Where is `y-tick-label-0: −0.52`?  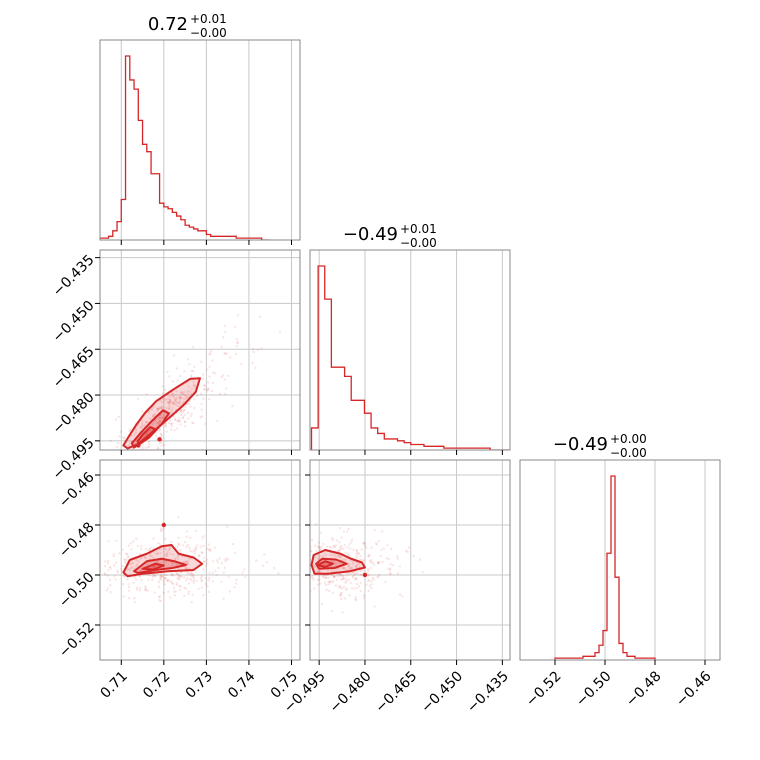 y-tick-label-0: −0.52 is located at coordinates (77, 640).